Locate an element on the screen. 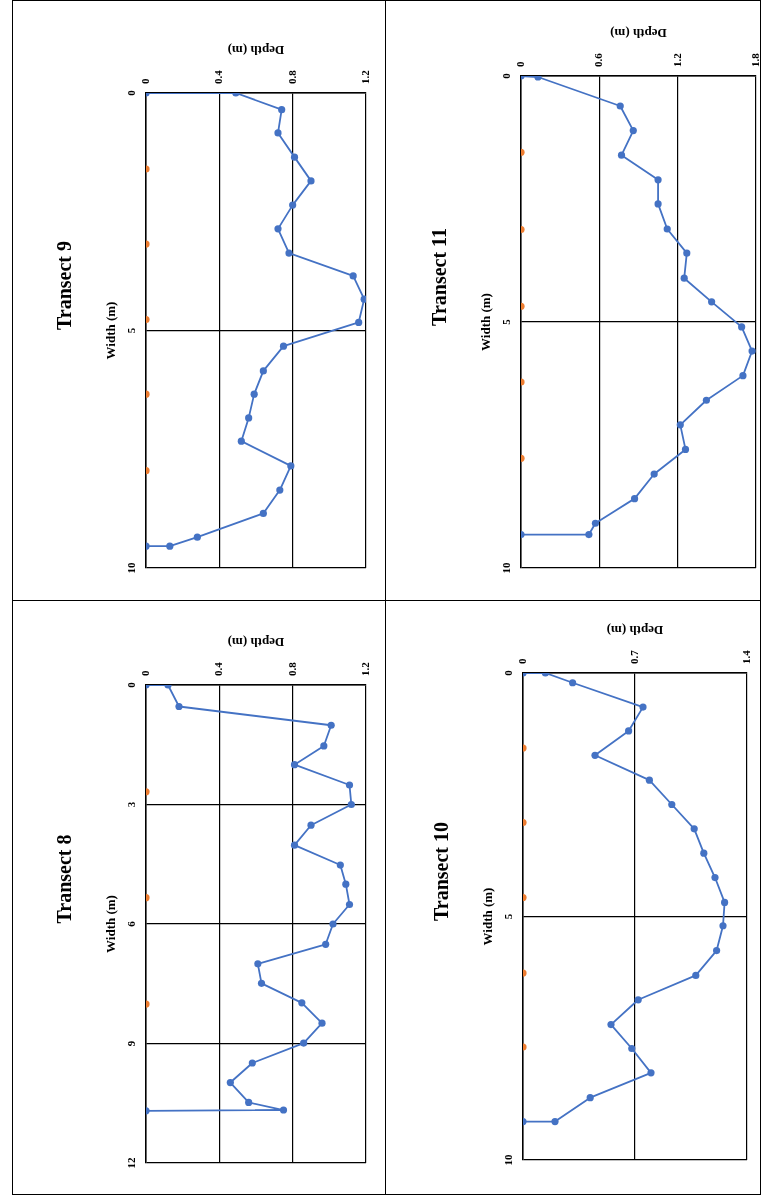 This screenshot has height=1195, width=762. x-tick-label: 1.4 is located at coordinates (745, 656).